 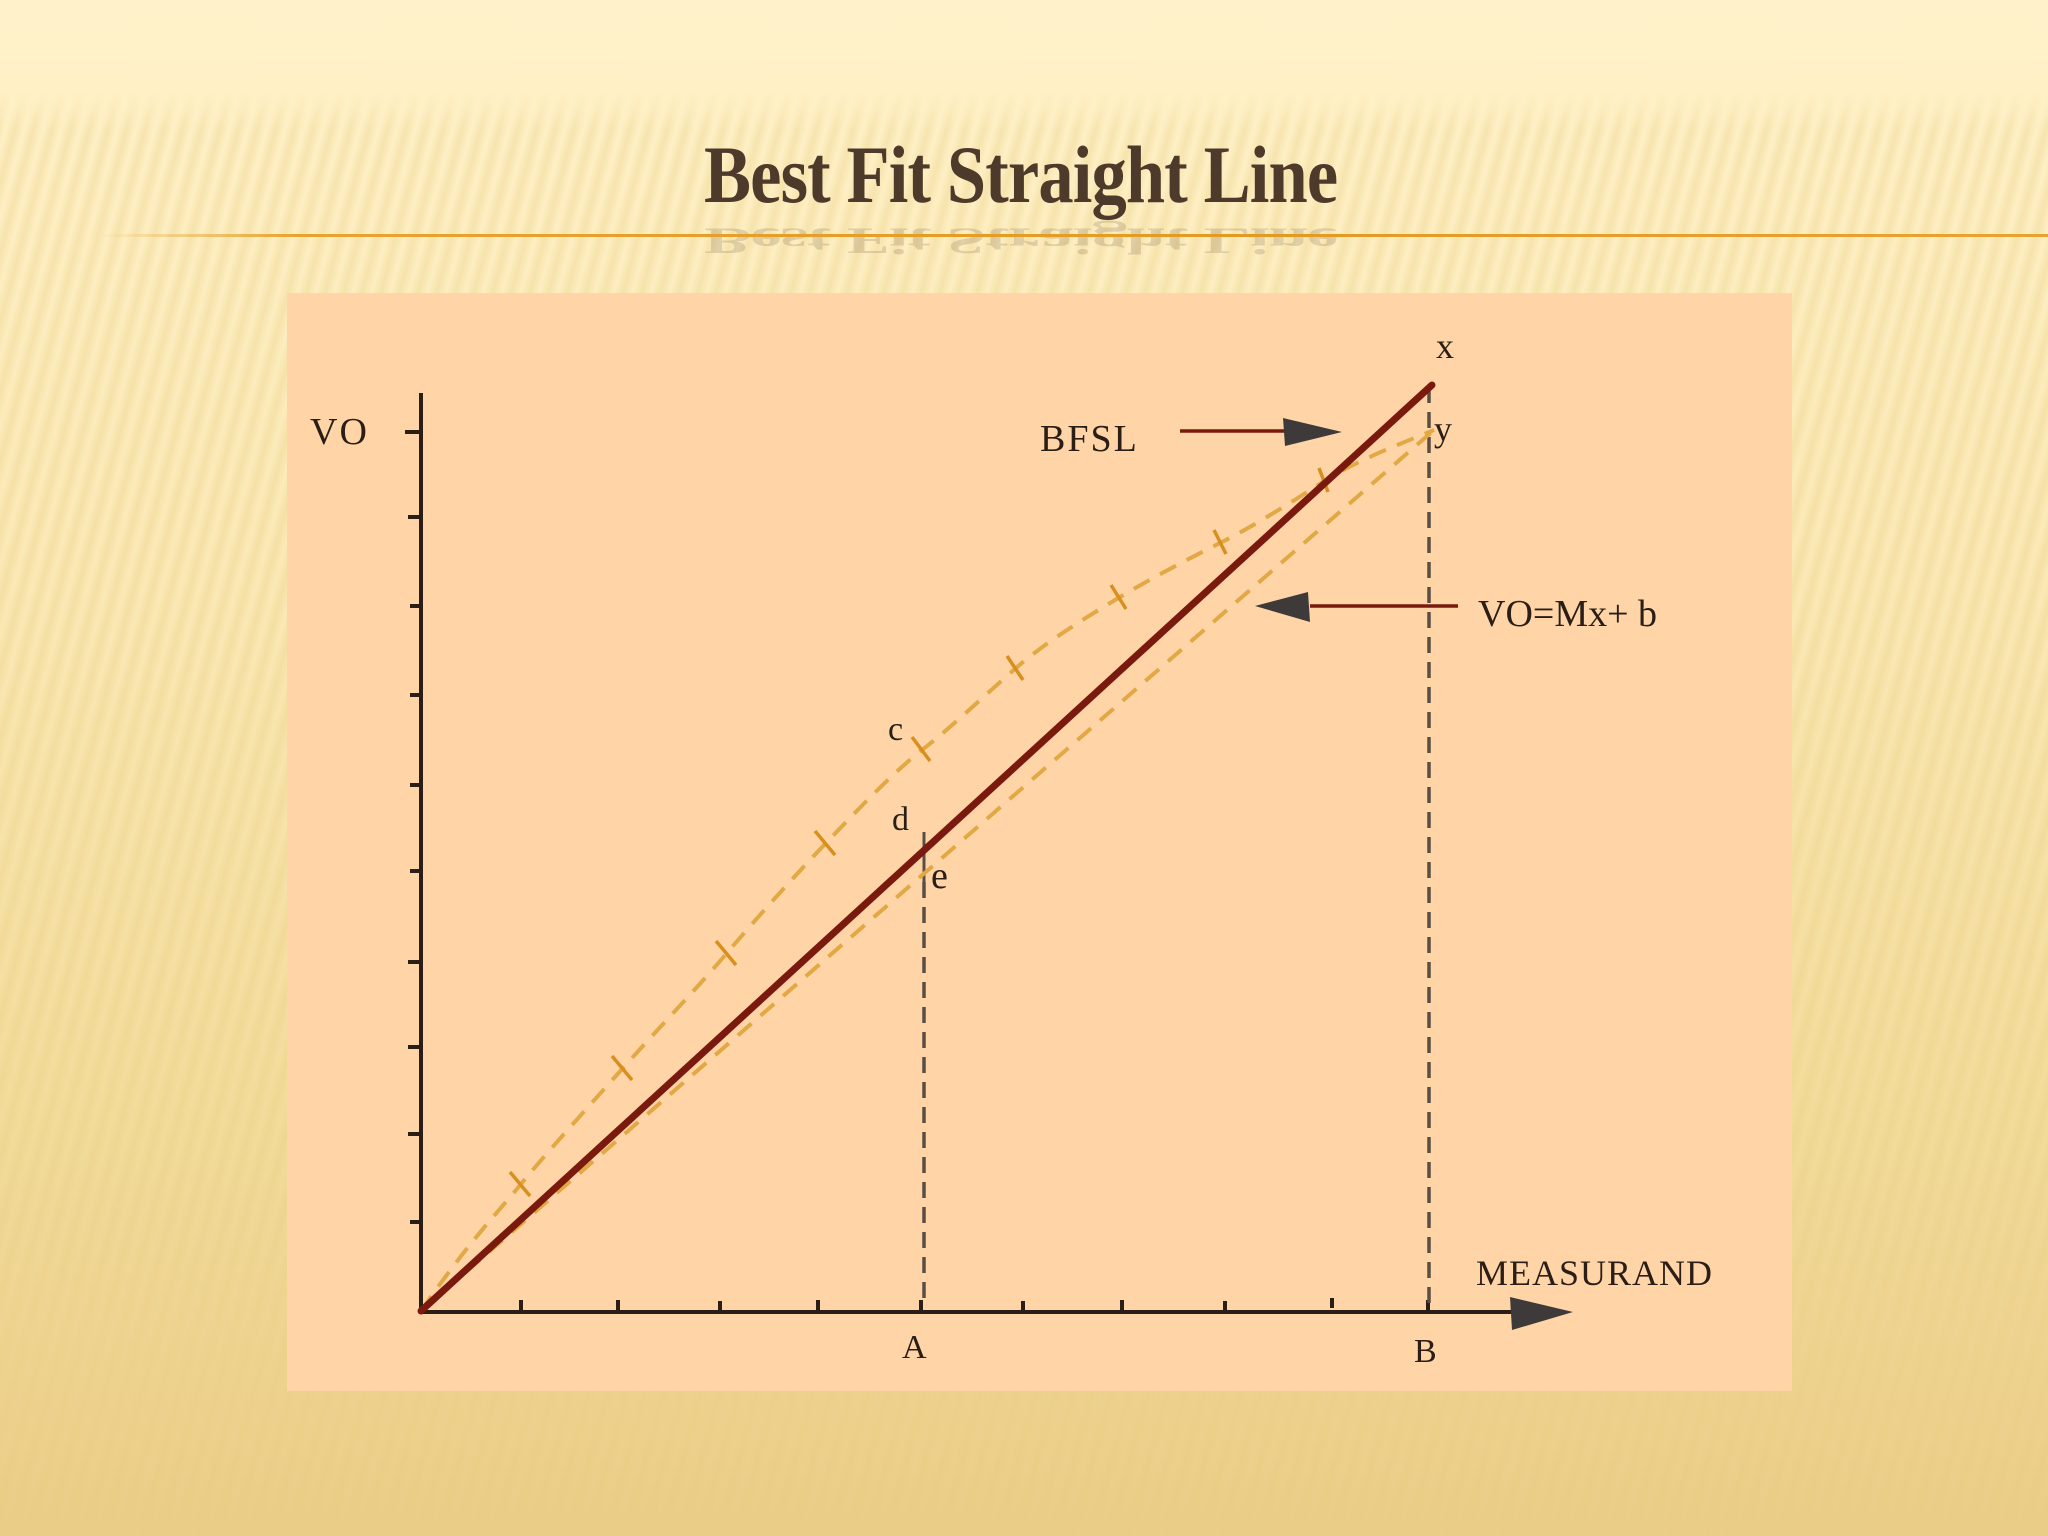 What do you see at coordinates (914, 1347) in the screenshot?
I see `x-marker-label-a: A` at bounding box center [914, 1347].